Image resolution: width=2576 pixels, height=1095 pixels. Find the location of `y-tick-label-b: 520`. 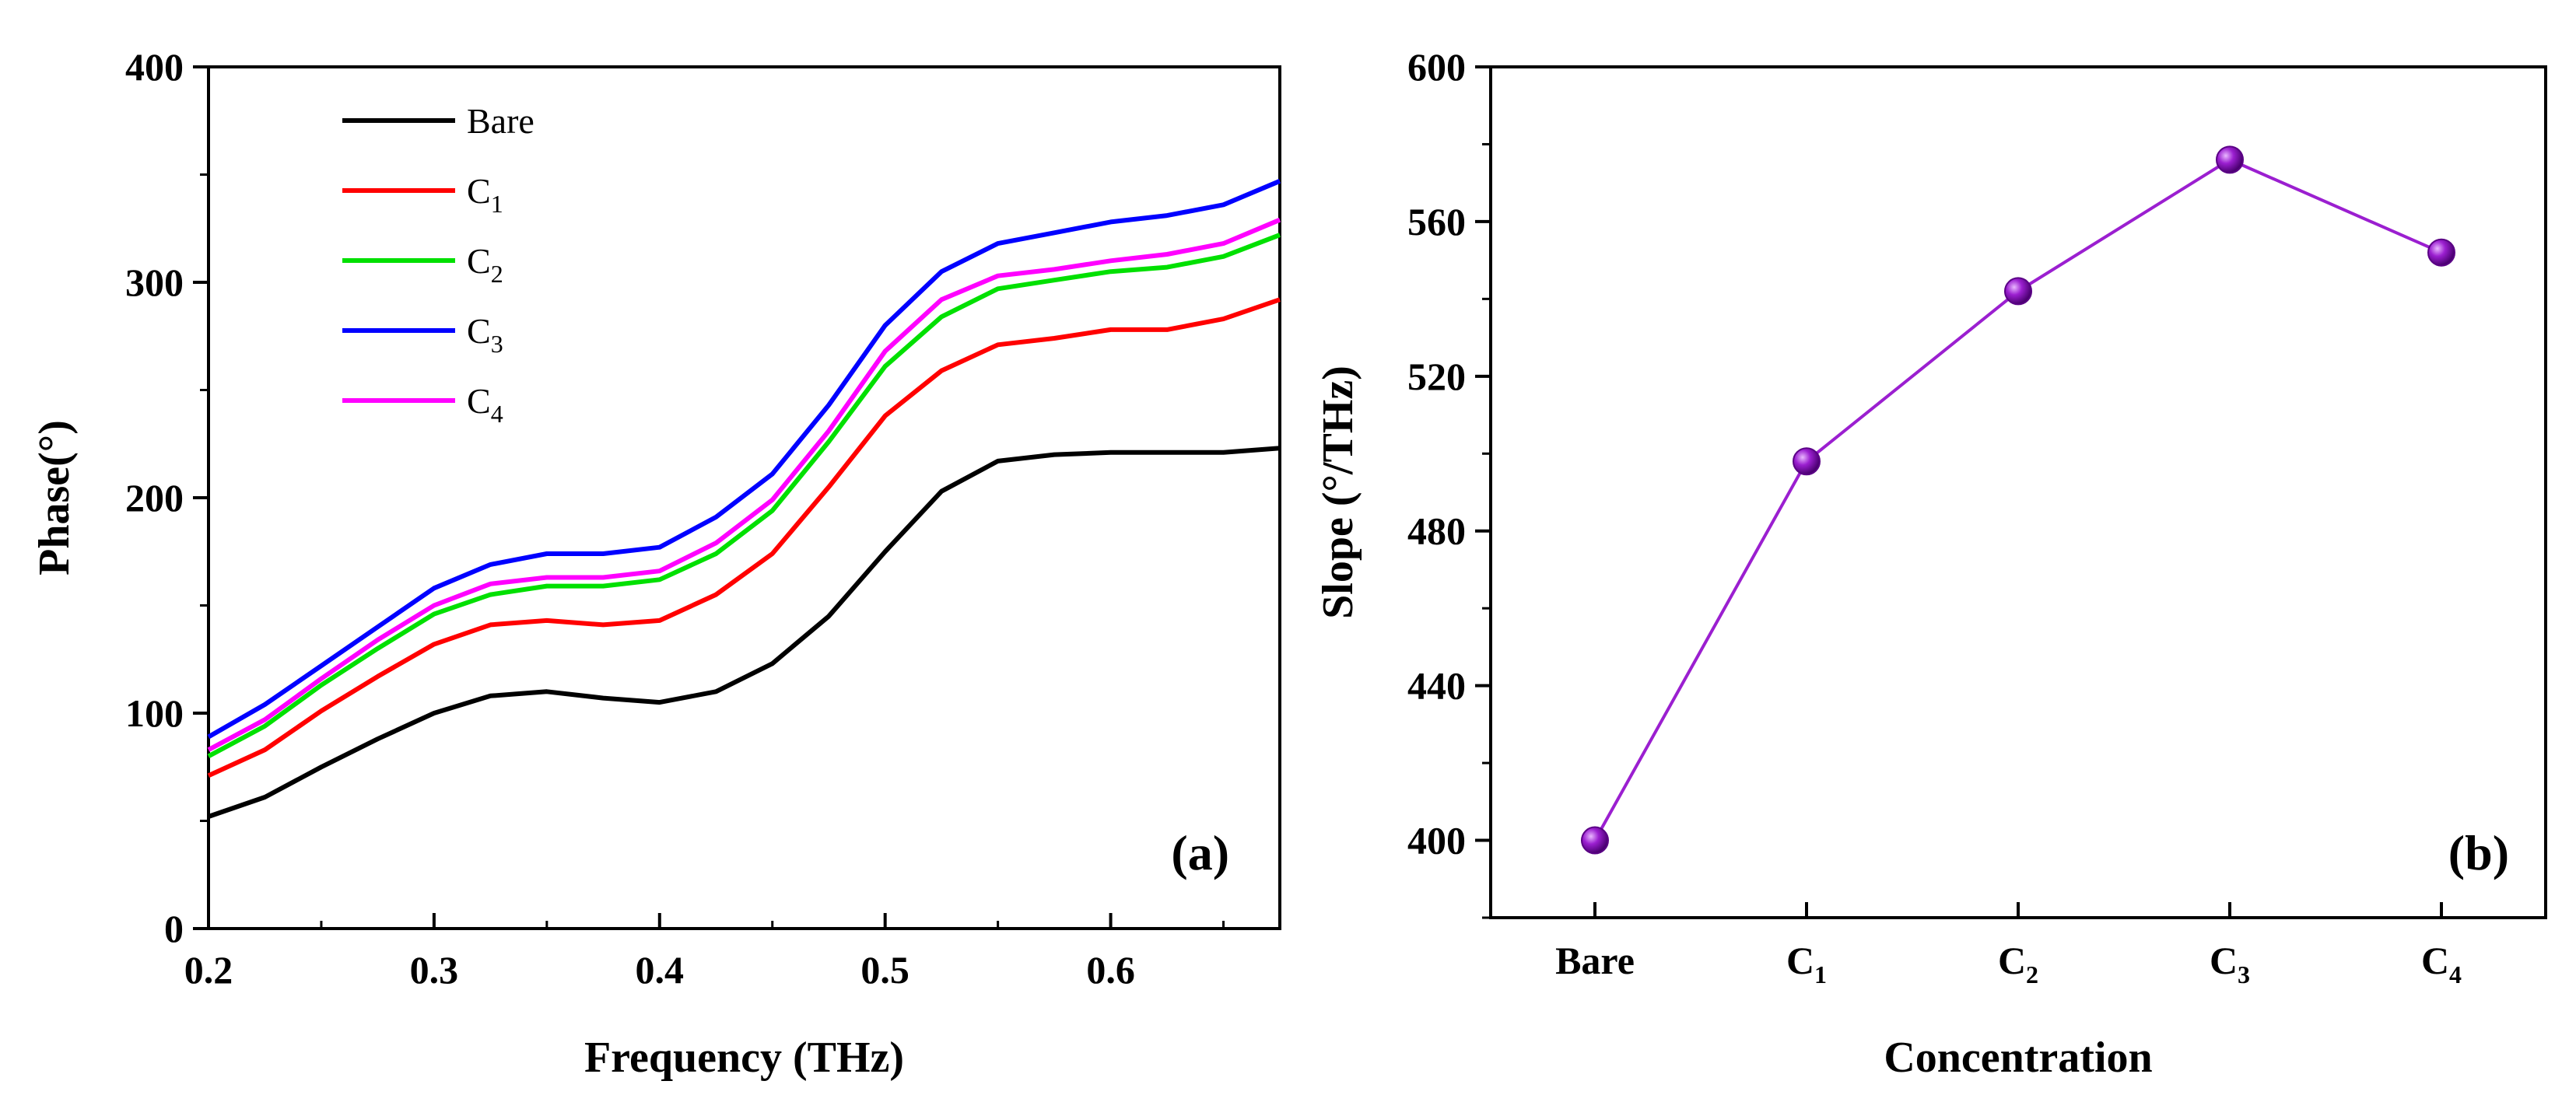

y-tick-label-b: 520 is located at coordinates (1436, 376).